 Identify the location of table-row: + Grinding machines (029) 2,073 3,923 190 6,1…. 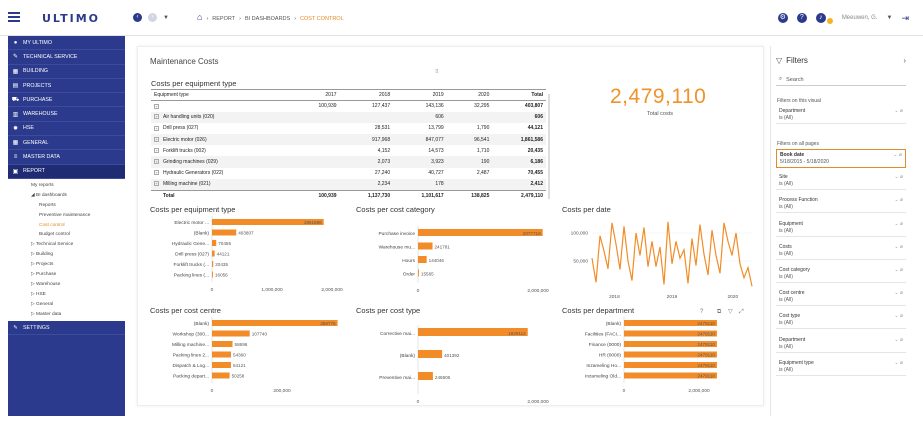
(348, 162).